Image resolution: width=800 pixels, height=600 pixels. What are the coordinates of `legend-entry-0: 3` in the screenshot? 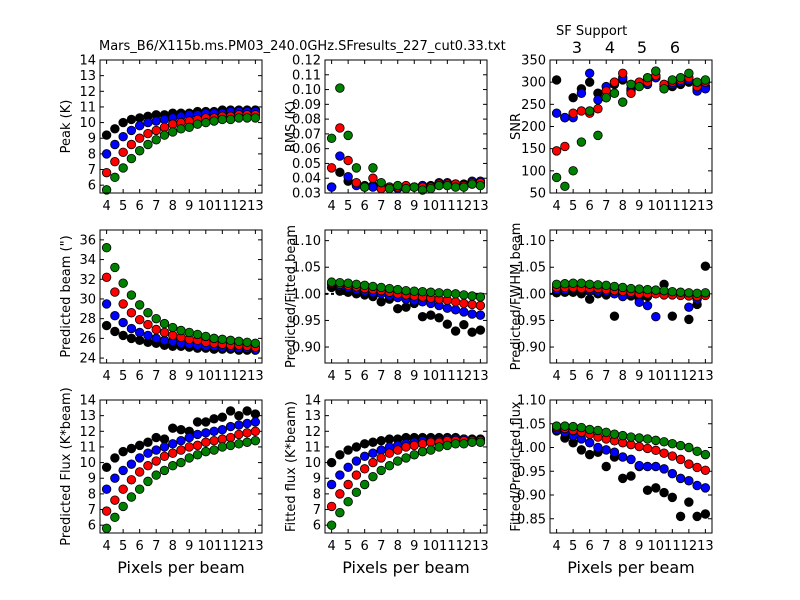 It's located at (577, 47).